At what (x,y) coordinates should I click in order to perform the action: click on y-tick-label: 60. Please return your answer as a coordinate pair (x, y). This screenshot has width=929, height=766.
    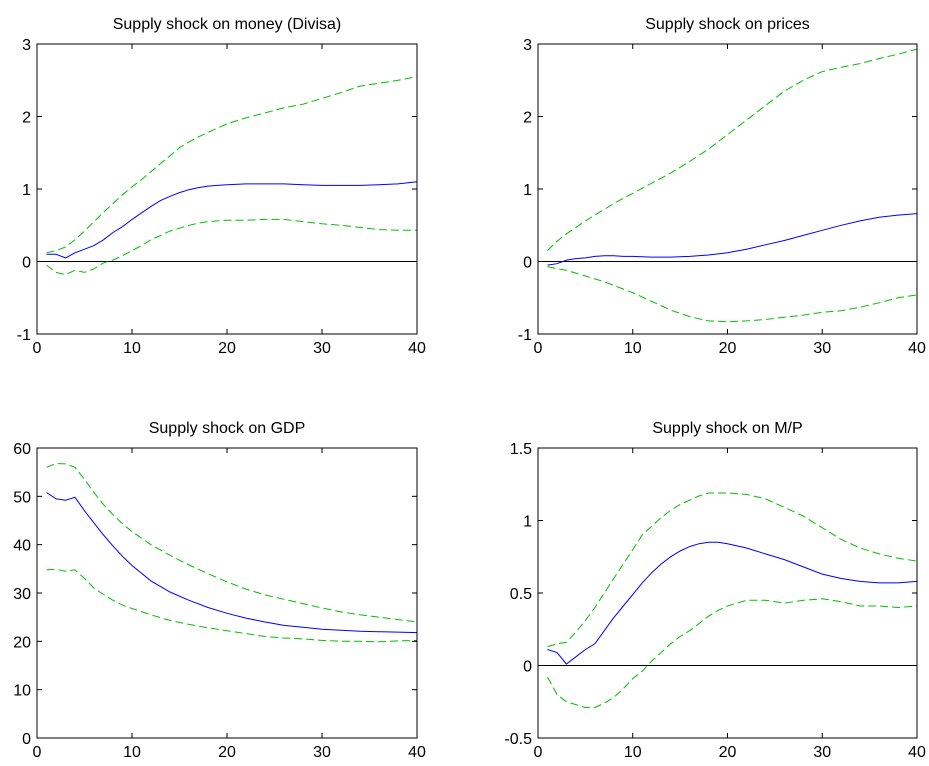
    Looking at the image, I should click on (22, 449).